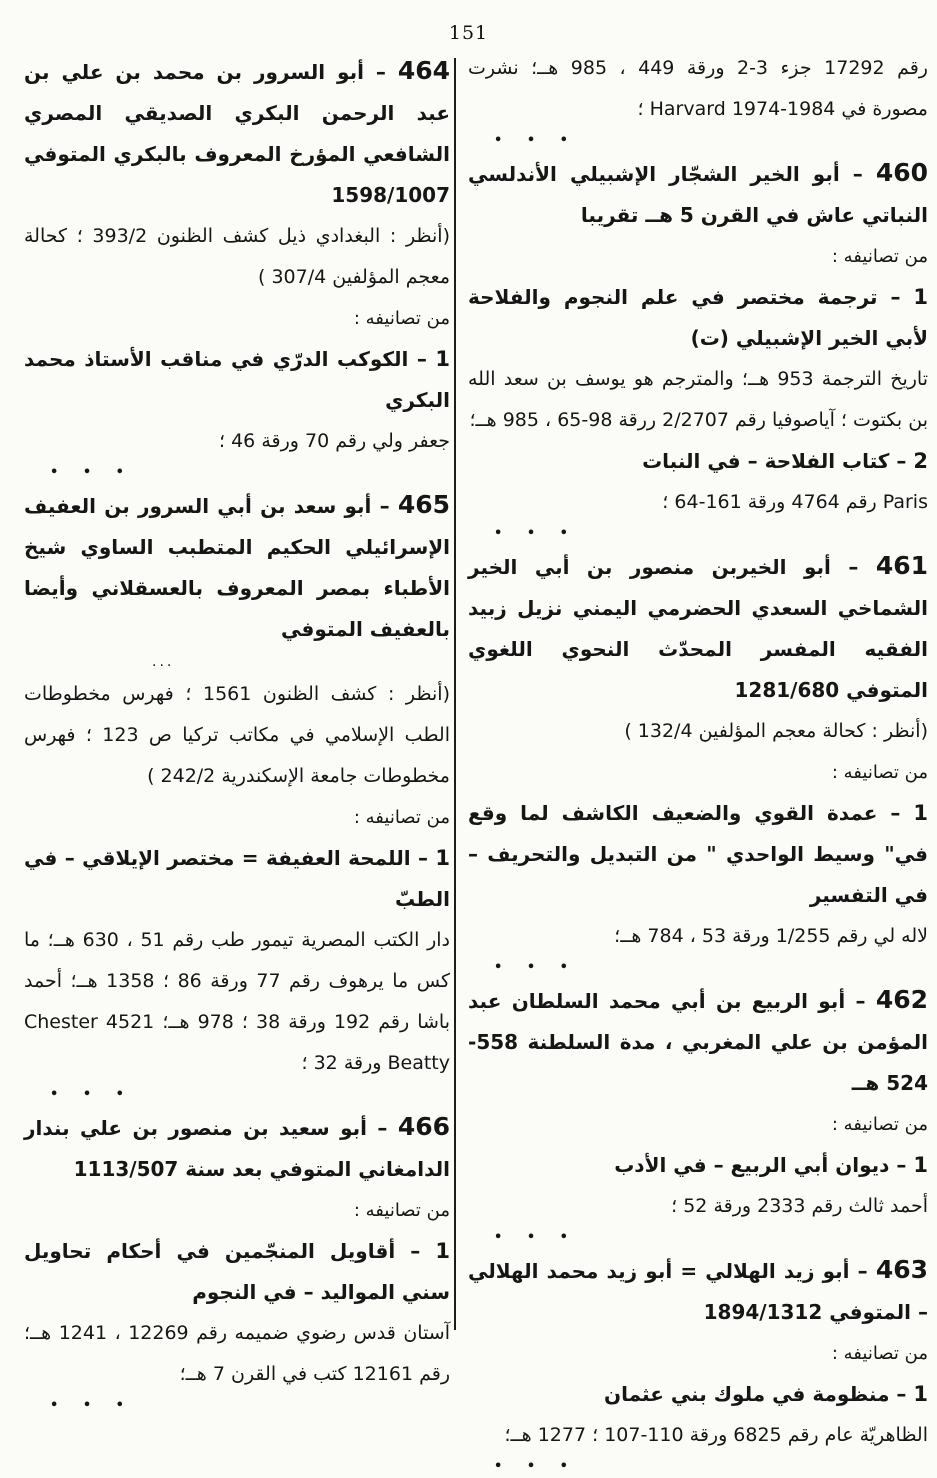 The height and width of the screenshot is (1478, 937). I want to click on catalog-note: أحمد ثالث رقم 2333 ورقة 52 ؛, so click(799, 1206).